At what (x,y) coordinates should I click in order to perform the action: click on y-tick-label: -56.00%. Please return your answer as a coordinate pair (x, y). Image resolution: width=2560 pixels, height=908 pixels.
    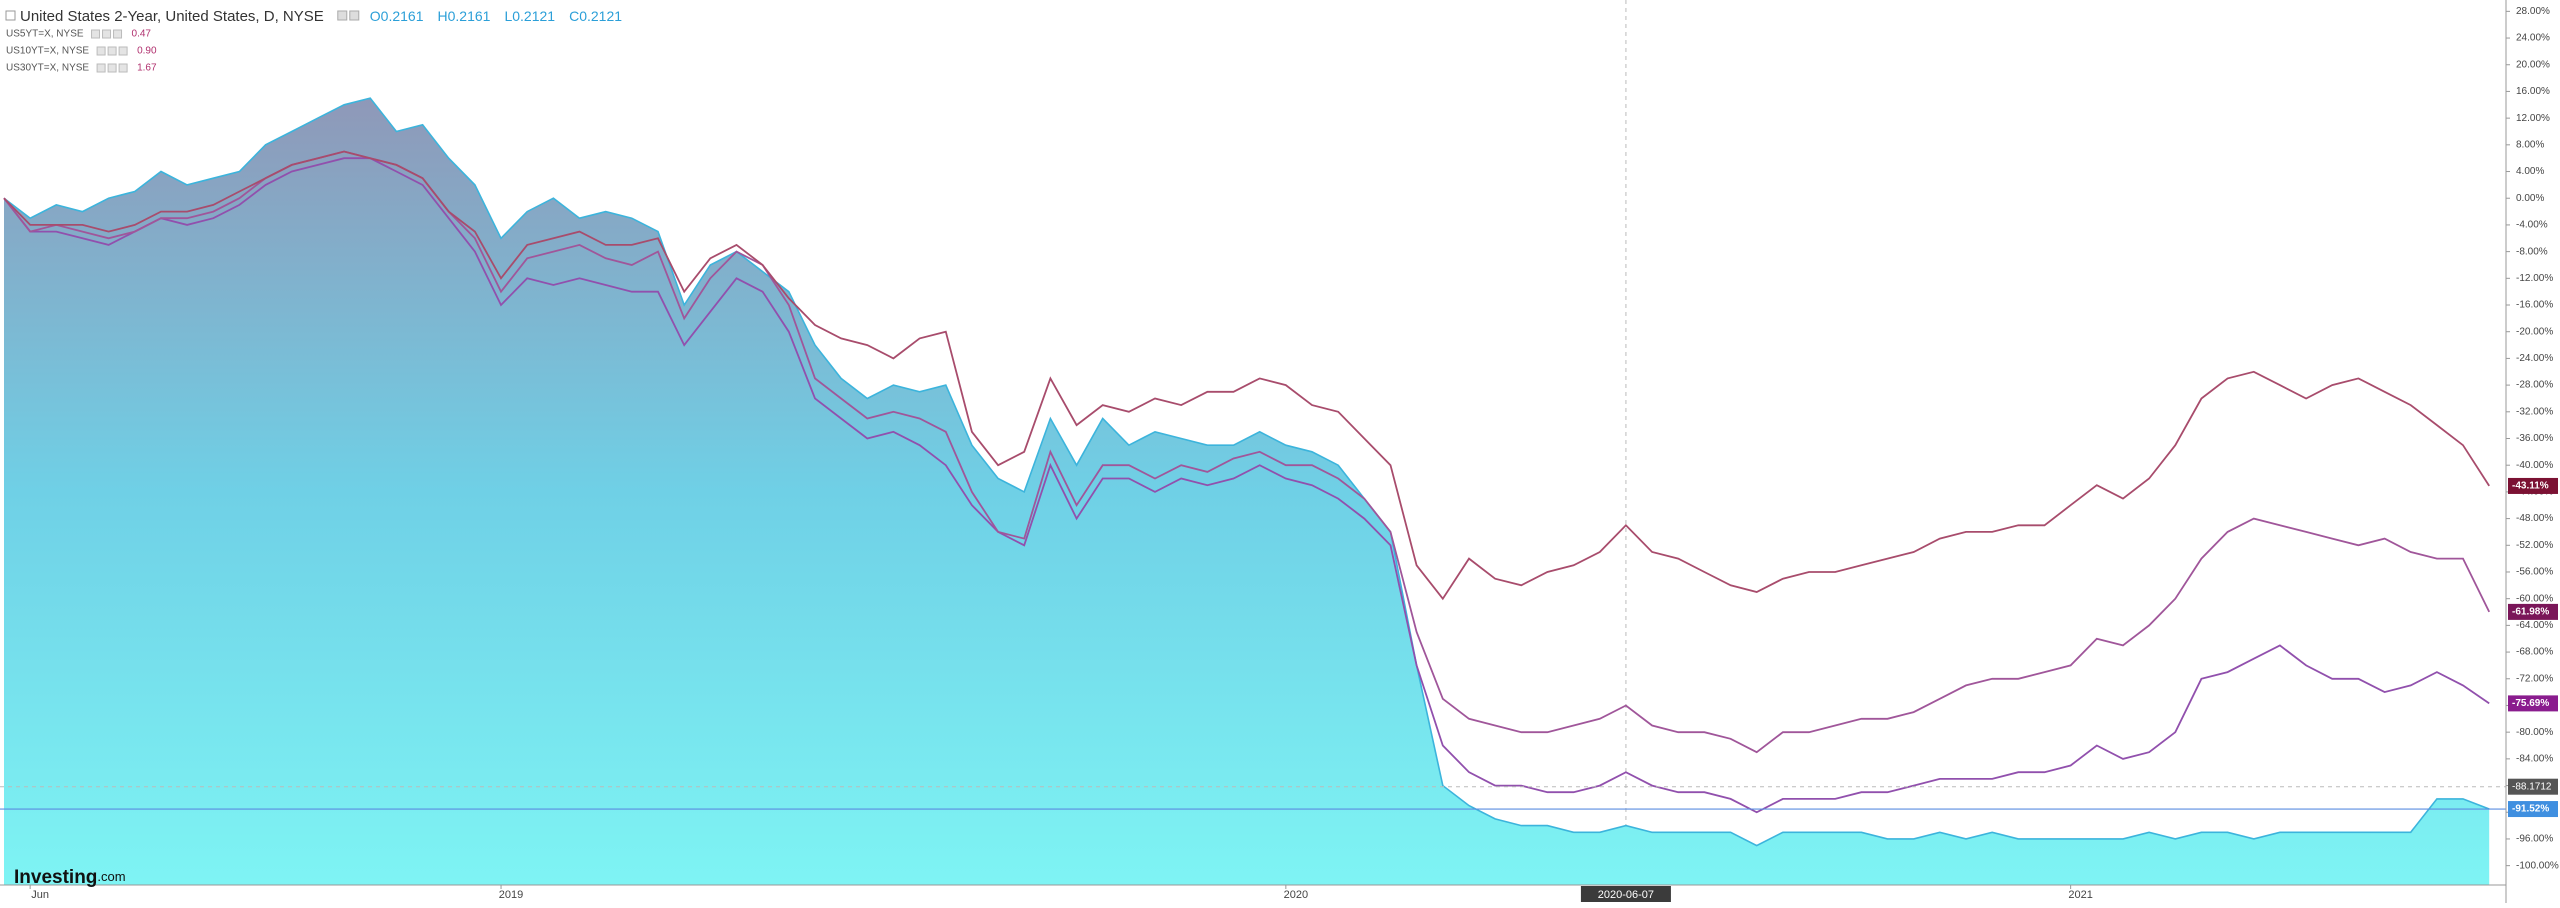
    Looking at the image, I should click on (2534, 572).